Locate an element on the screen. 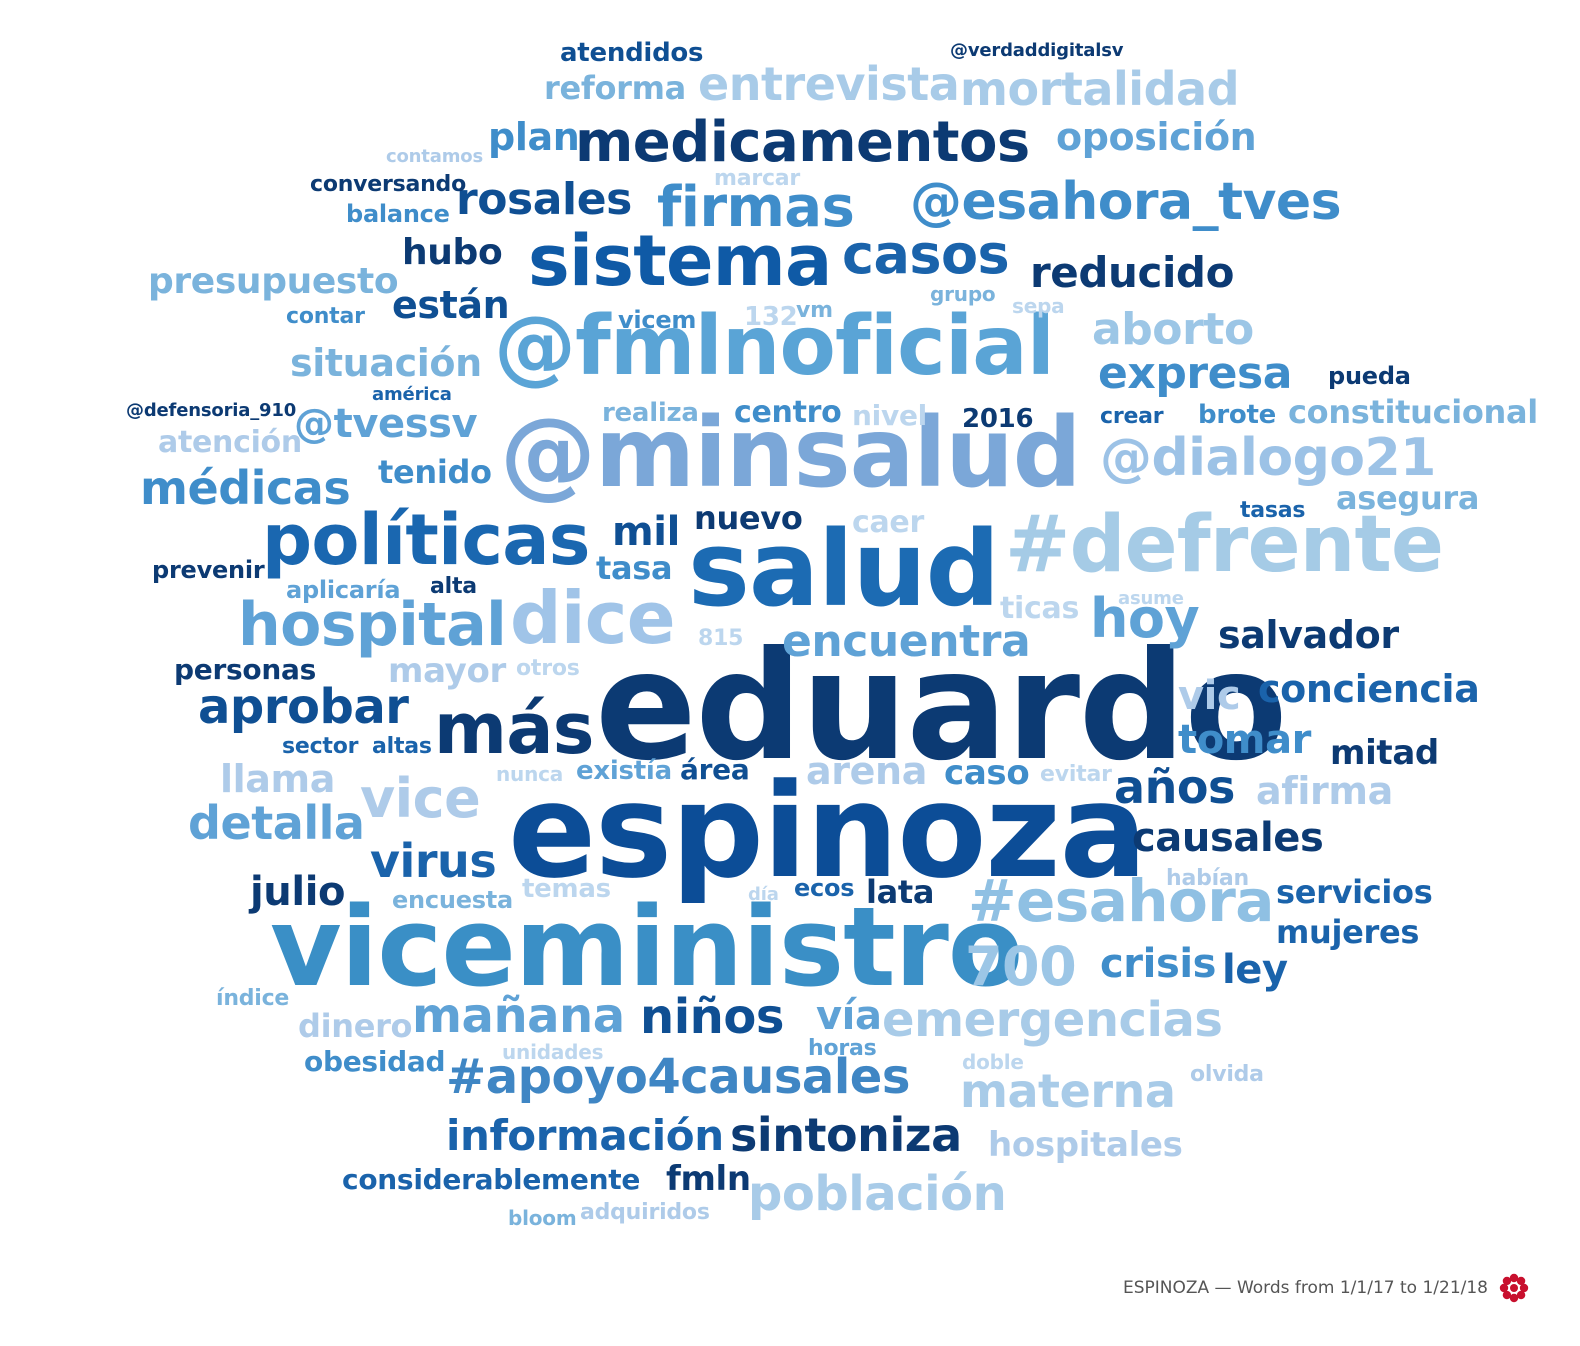 The height and width of the screenshot is (1346, 1580). cloud-word: tasas is located at coordinates (1273, 510).